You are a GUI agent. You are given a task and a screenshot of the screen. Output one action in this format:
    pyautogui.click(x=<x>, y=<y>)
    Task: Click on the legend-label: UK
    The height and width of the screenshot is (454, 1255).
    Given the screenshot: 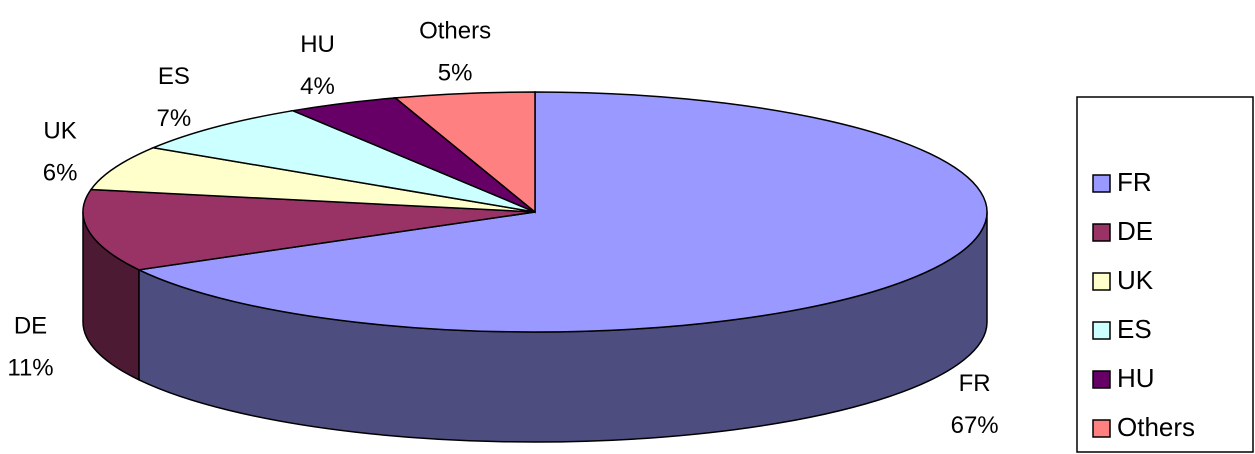 What is the action you would take?
    pyautogui.click(x=1135, y=280)
    